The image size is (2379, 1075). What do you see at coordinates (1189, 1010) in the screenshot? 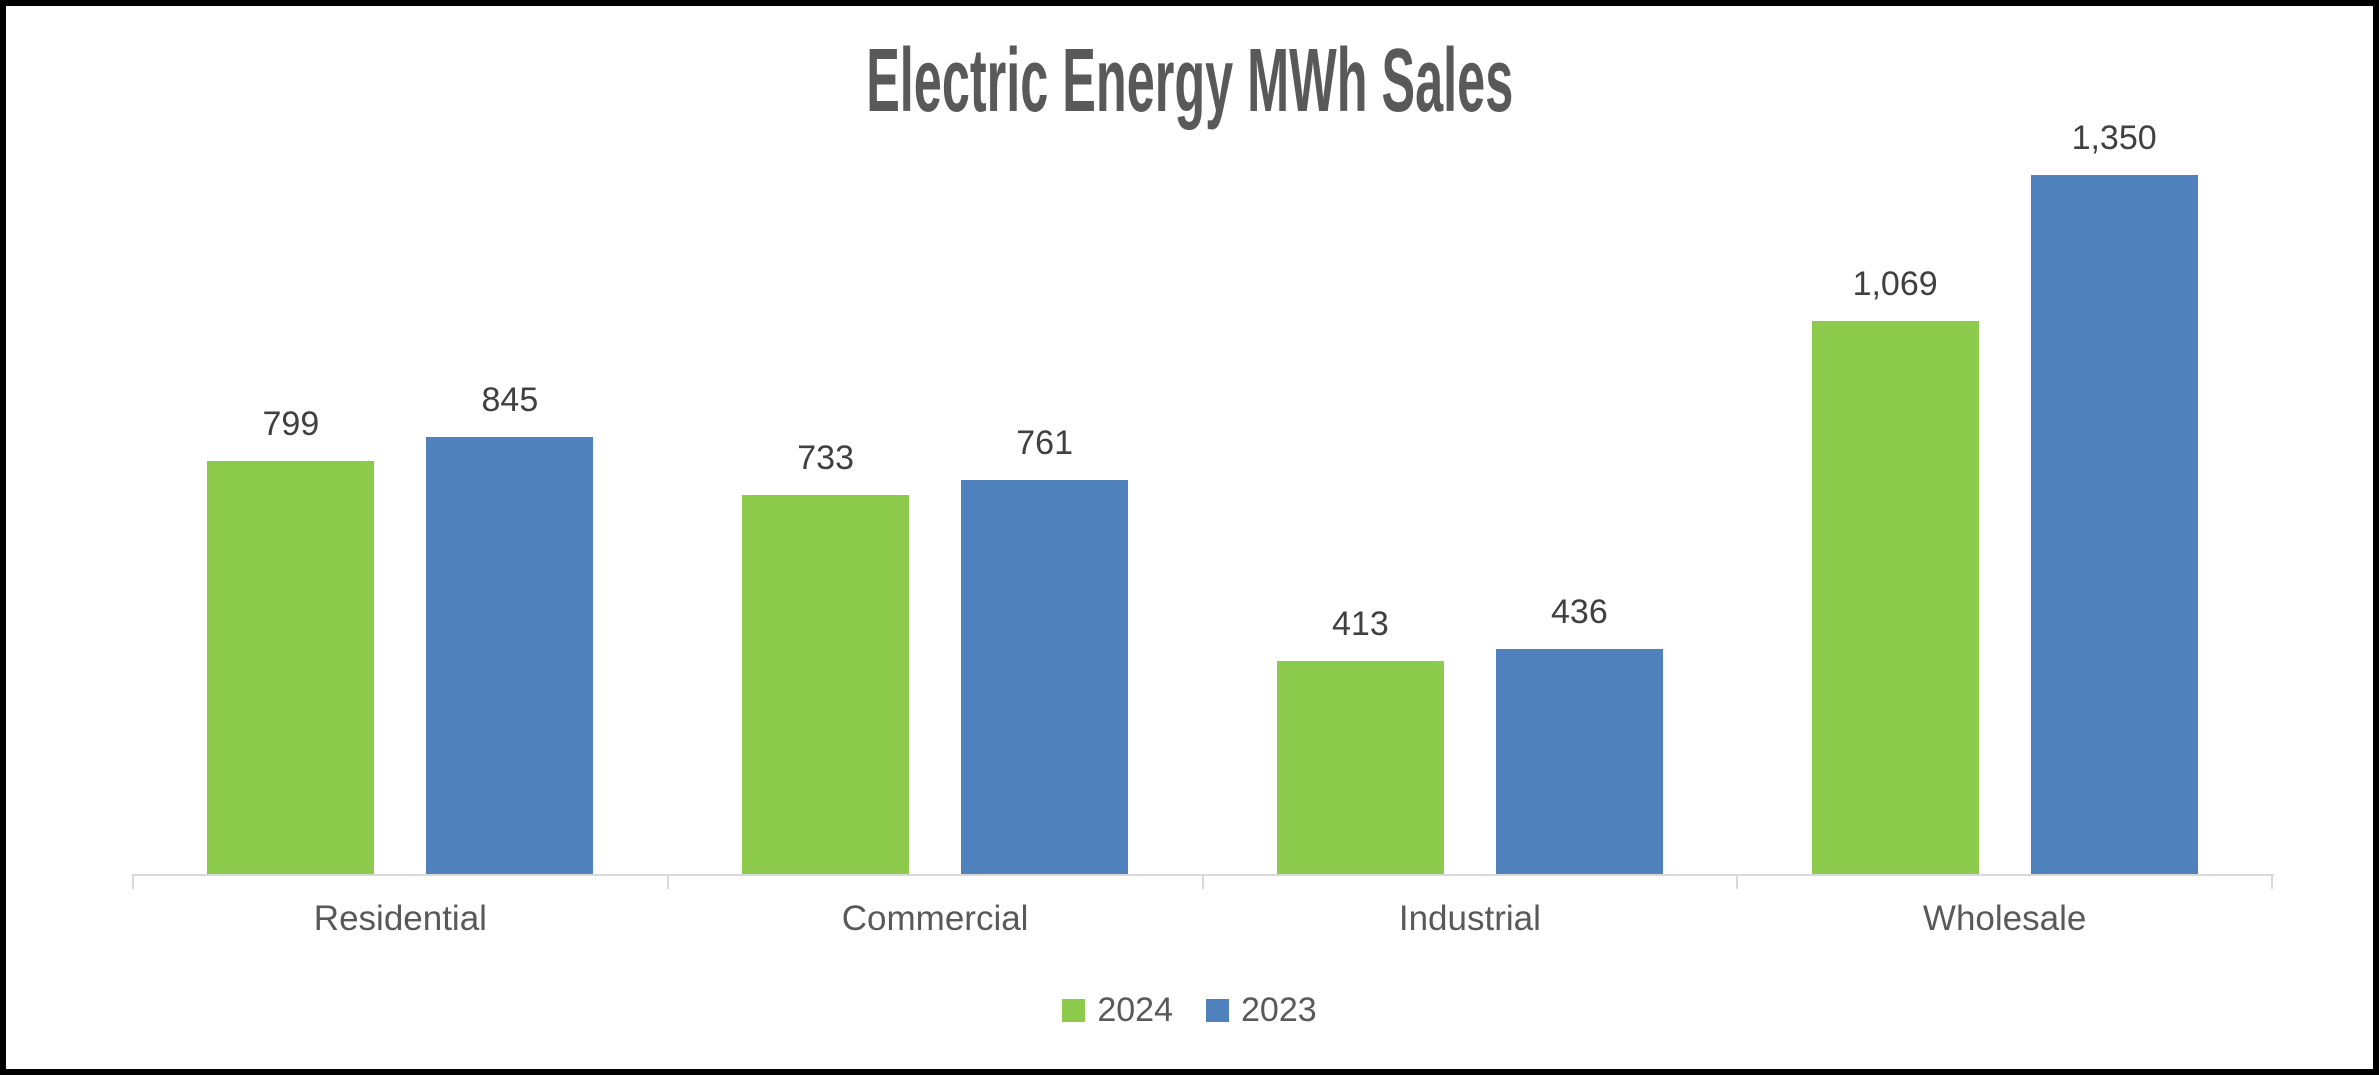
I see `legend: 2024 2023` at bounding box center [1189, 1010].